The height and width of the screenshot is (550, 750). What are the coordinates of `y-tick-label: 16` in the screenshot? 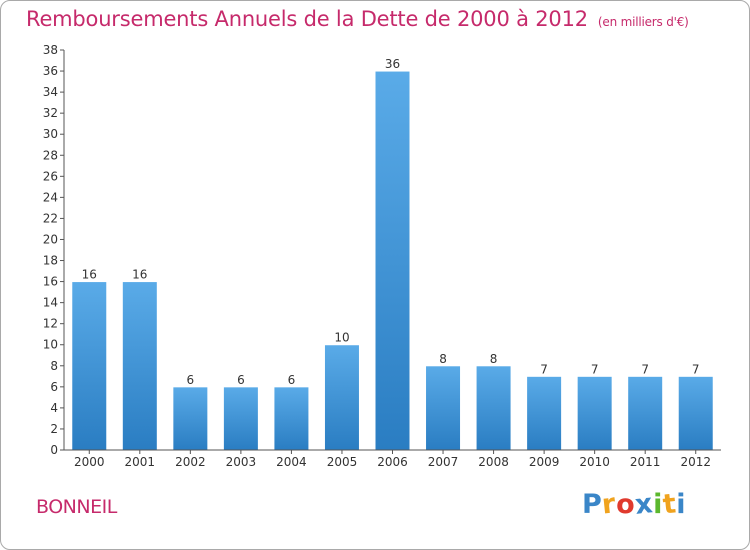 It's located at (50, 282).